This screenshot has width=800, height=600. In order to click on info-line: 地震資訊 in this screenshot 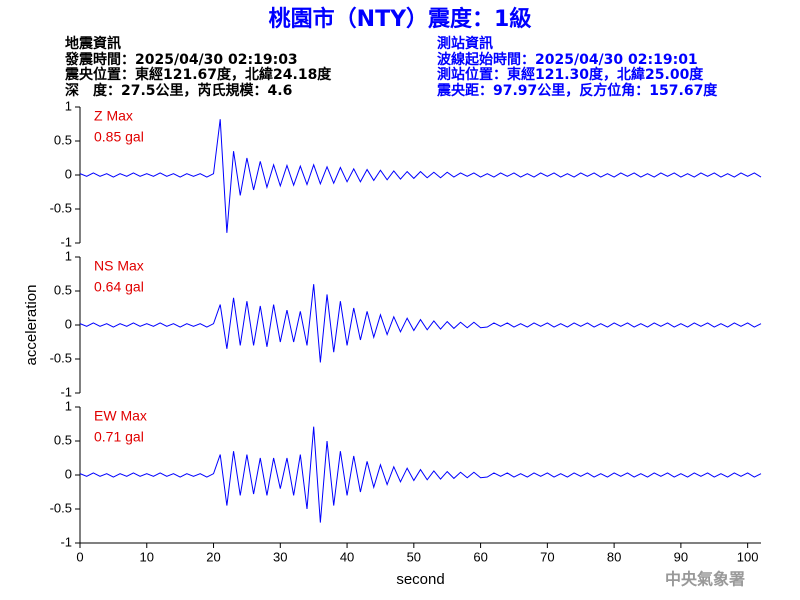, I will do `click(93, 43)`.